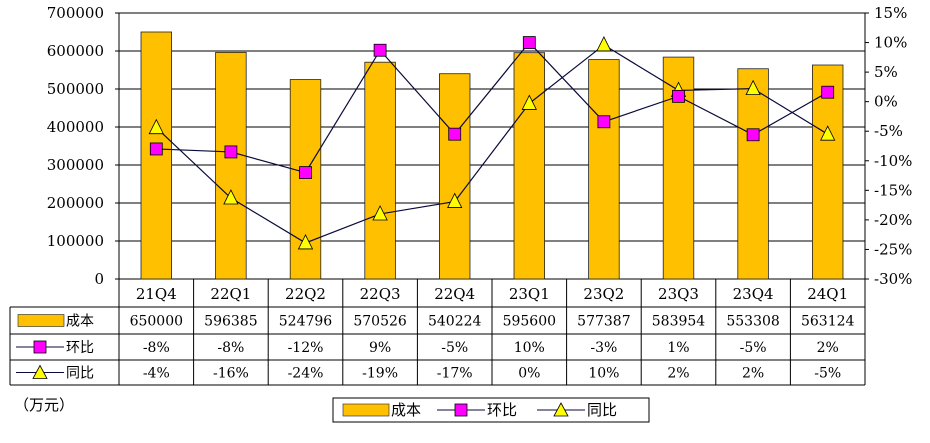  I want to click on x-tick-label: 23Q4, so click(753, 294).